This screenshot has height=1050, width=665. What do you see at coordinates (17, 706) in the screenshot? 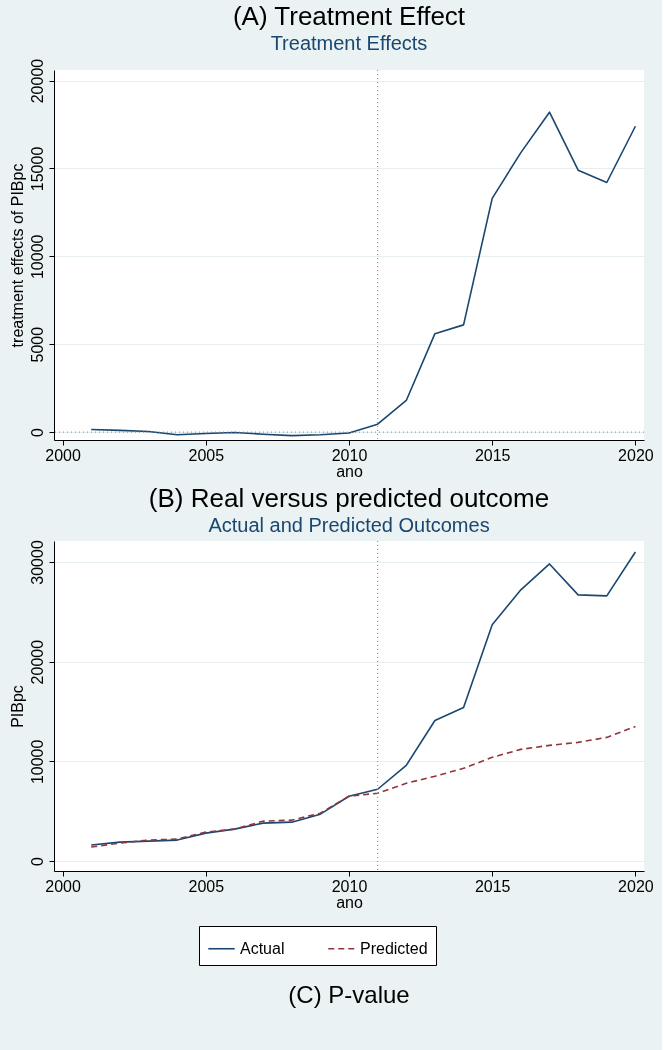
I see `y-axis-title: PIBpc` at bounding box center [17, 706].